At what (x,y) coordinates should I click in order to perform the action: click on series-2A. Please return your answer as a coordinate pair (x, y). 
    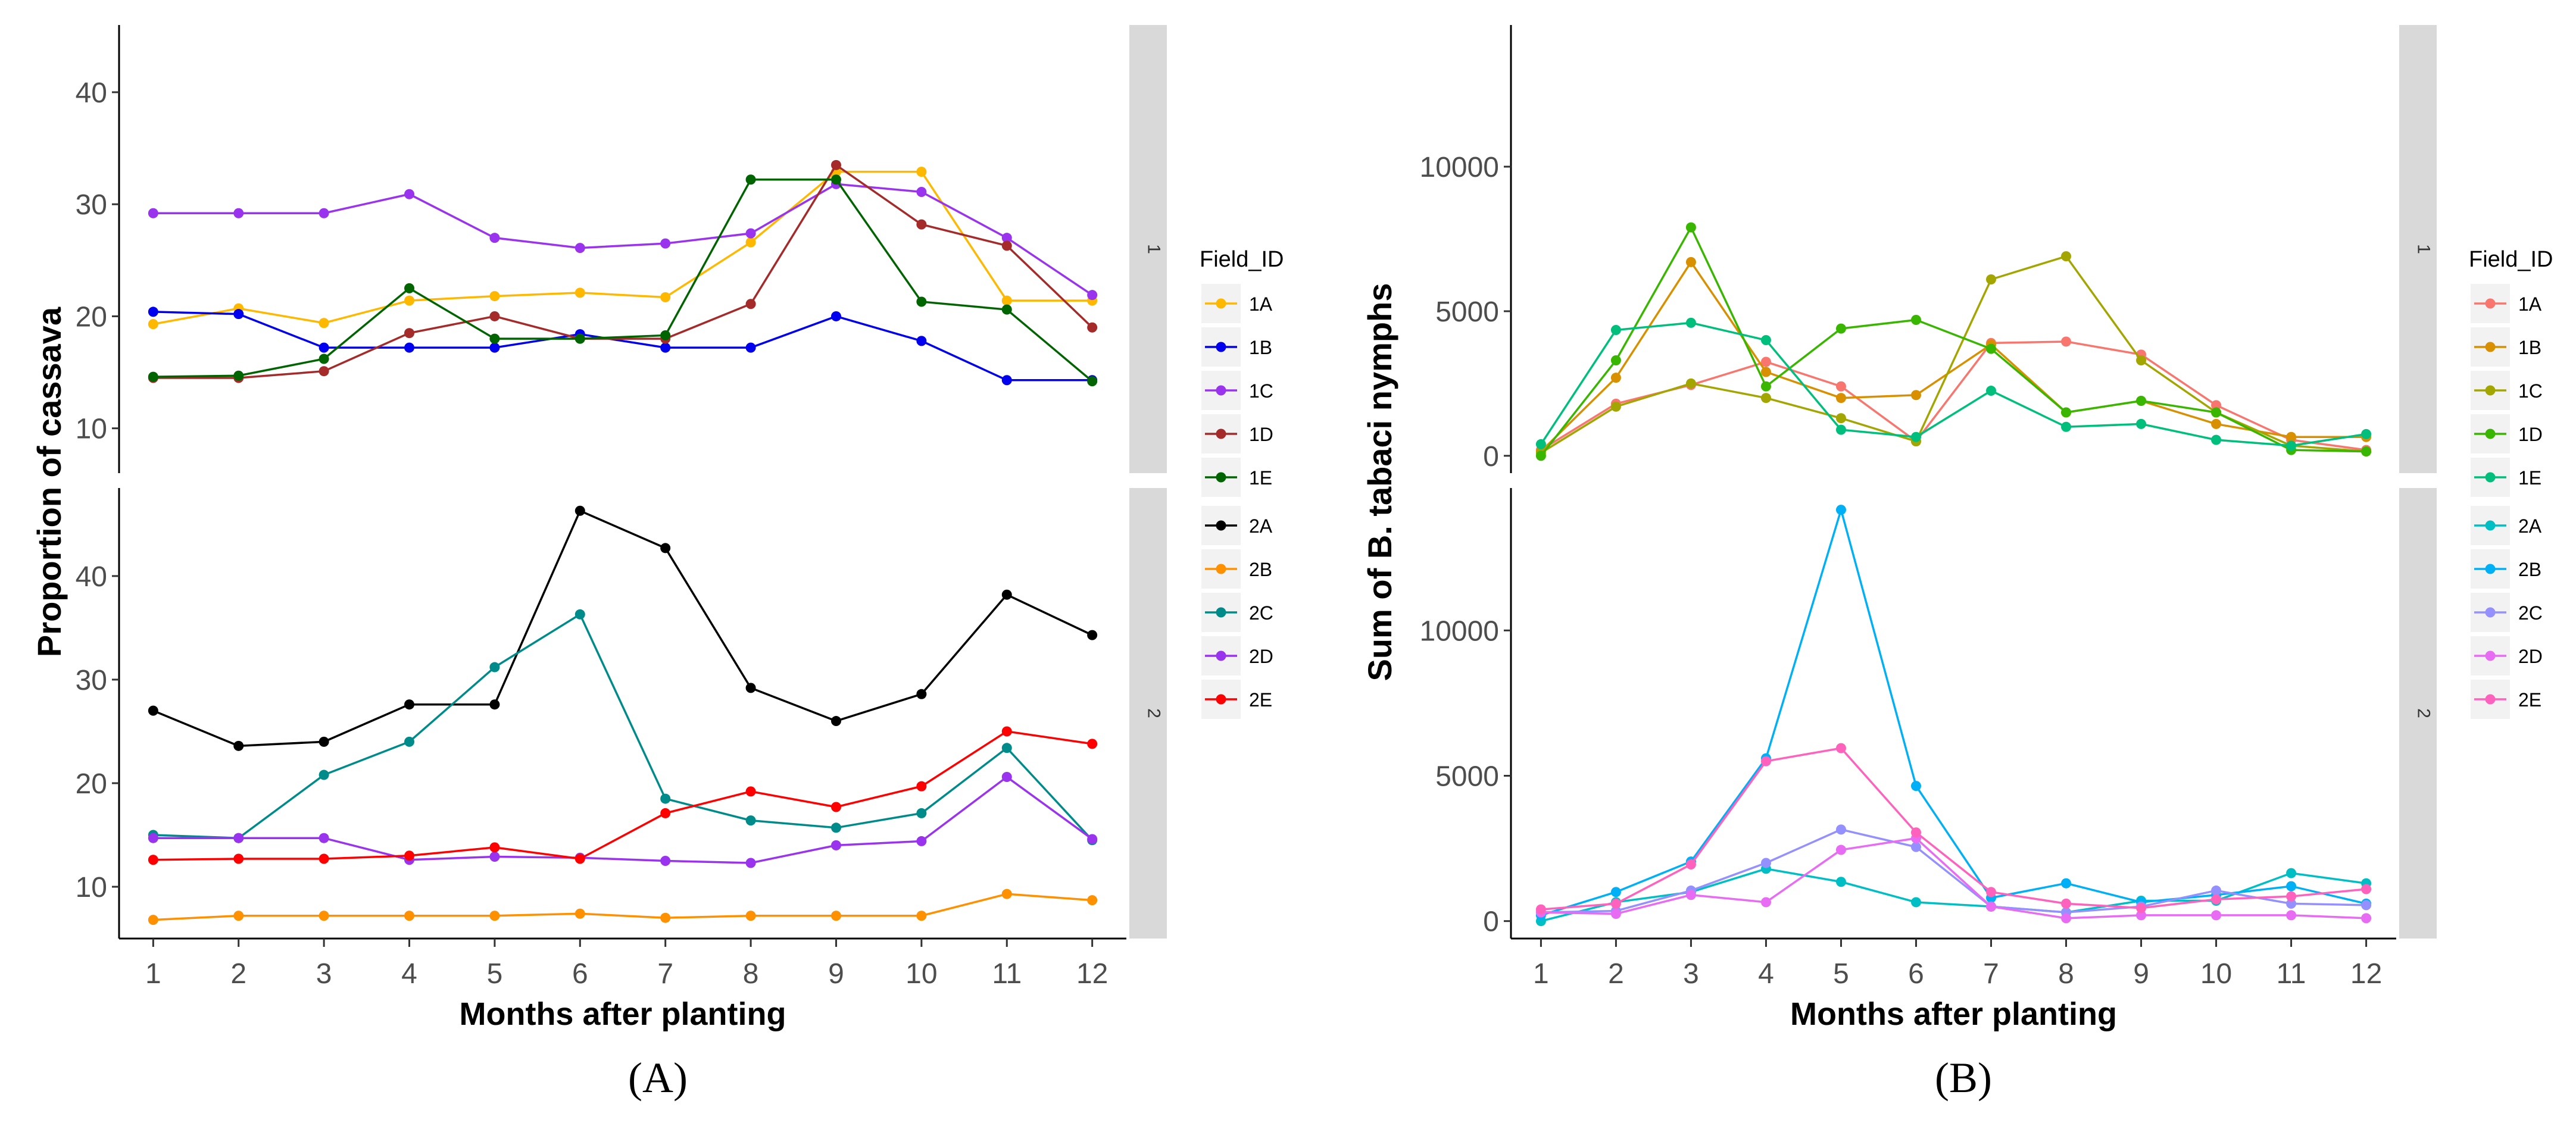
    Looking at the image, I should click on (623, 628).